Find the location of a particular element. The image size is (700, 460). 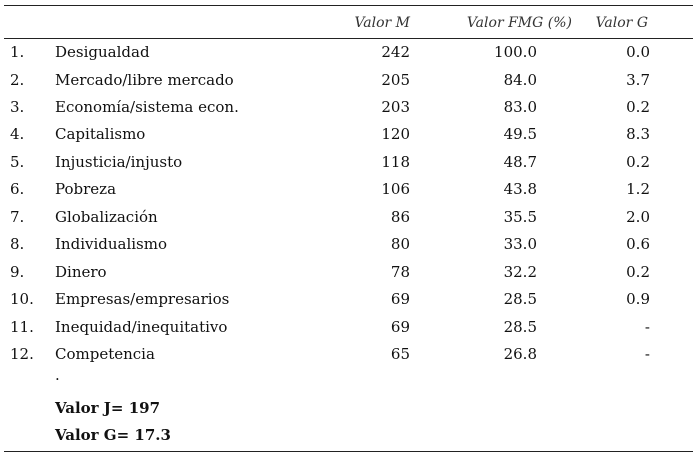

row-term: Competencia is located at coordinates (105, 354).